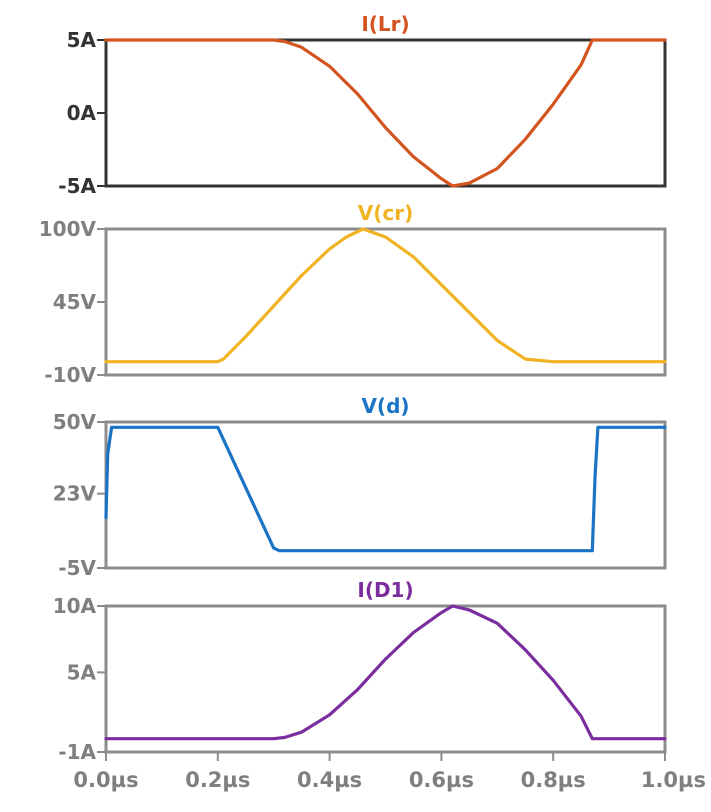 The image size is (711, 812). What do you see at coordinates (82, 113) in the screenshot?
I see `y-tick-label: 0A` at bounding box center [82, 113].